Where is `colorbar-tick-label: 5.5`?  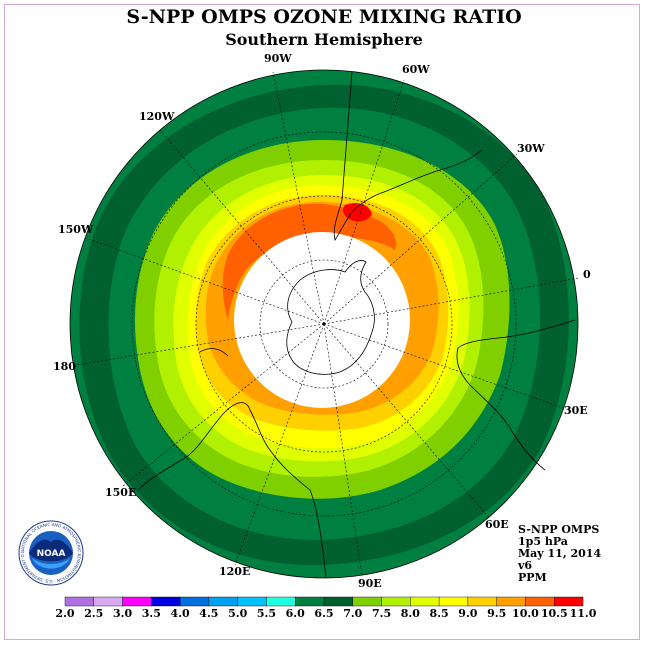
colorbar-tick-label: 5.5 is located at coordinates (266, 613).